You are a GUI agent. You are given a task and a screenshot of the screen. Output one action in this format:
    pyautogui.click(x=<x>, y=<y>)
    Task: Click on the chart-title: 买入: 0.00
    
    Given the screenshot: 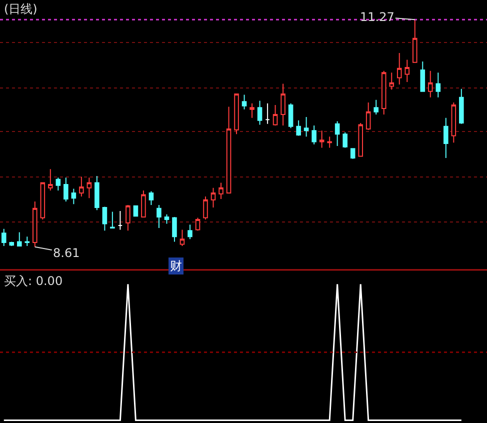 What is the action you would take?
    pyautogui.click(x=33, y=281)
    